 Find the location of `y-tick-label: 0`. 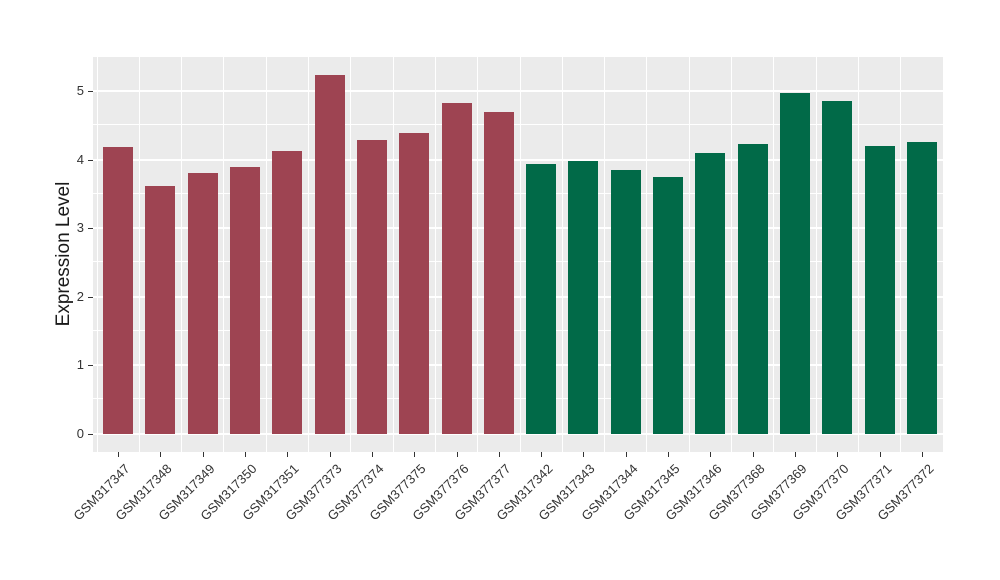

y-tick-label: 0 is located at coordinates (80, 433).